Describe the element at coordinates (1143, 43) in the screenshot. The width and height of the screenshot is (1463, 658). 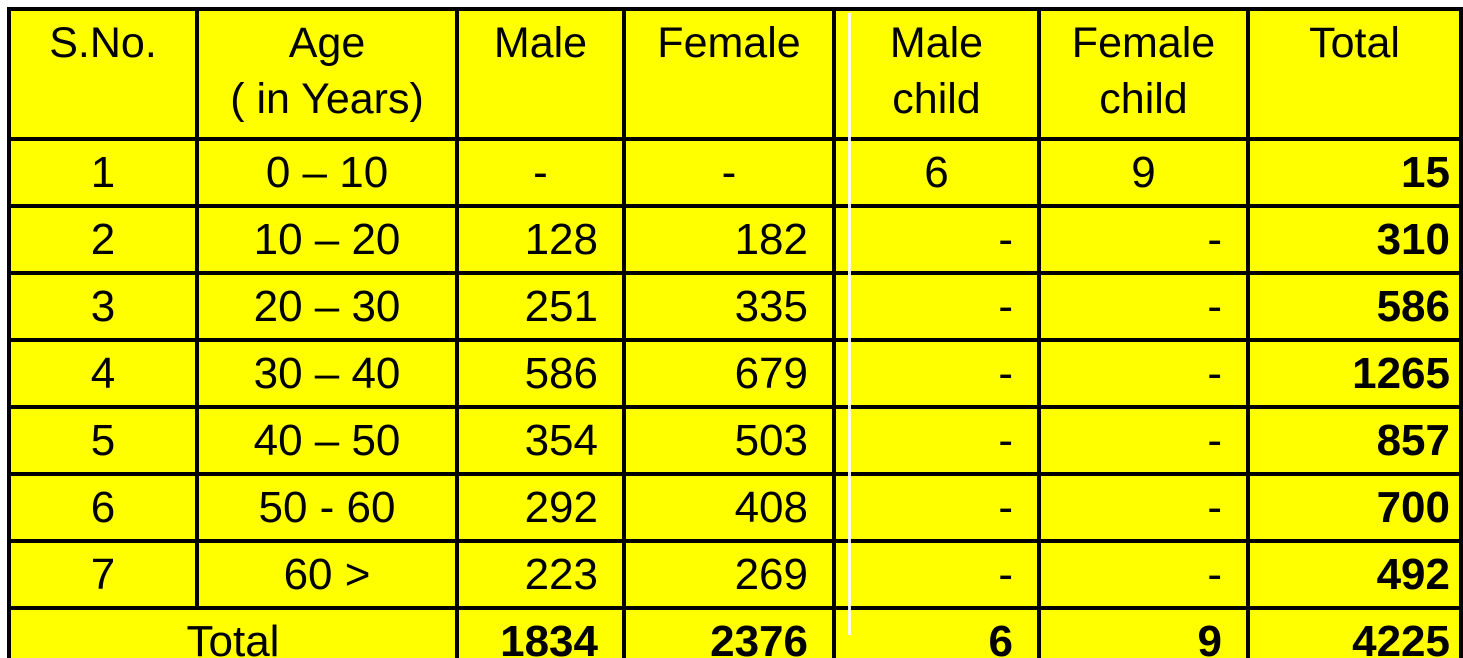
I see `col-header-female-child-line1: Female` at that location.